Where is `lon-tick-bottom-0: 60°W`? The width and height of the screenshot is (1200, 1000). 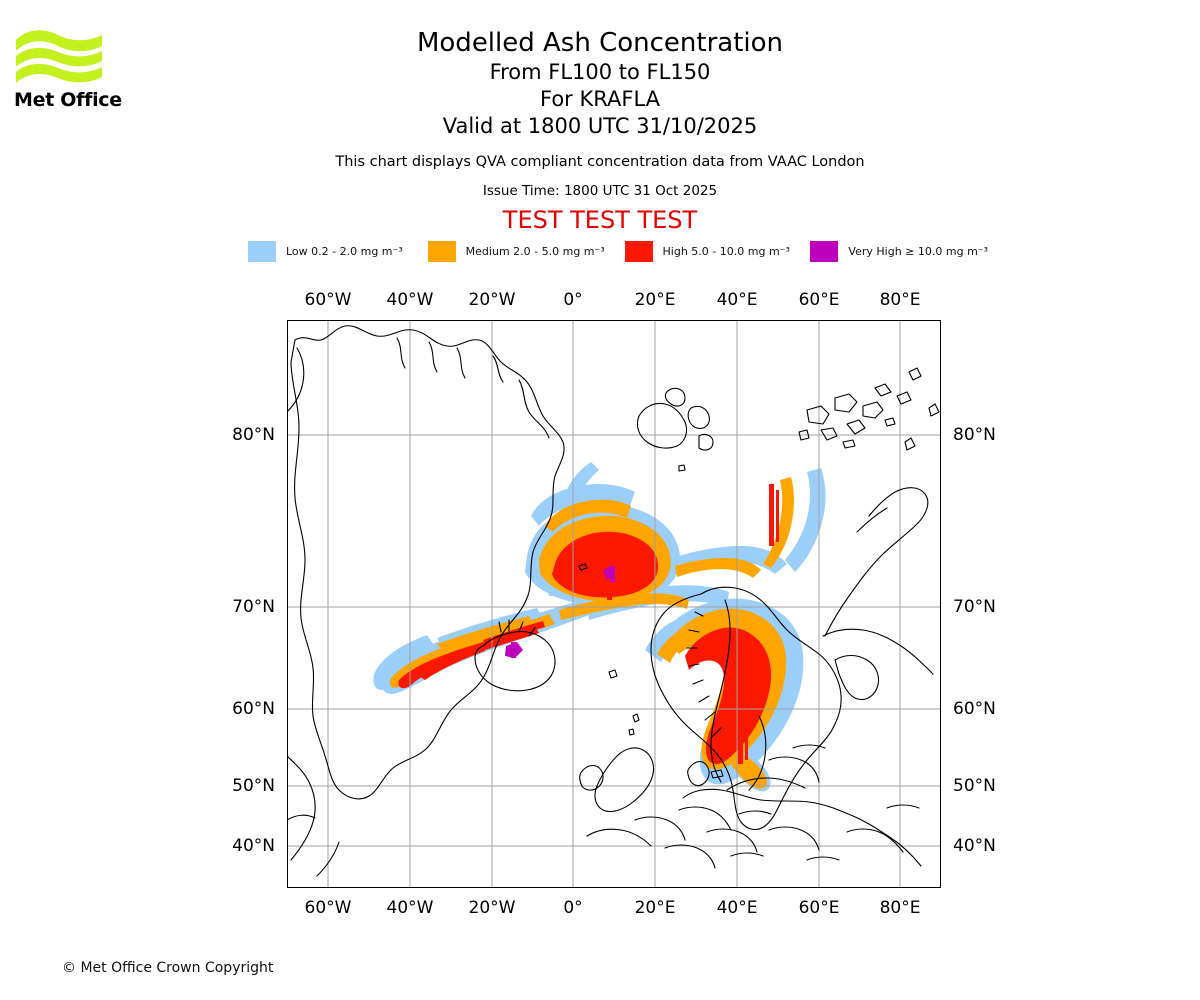
lon-tick-bottom-0: 60°W is located at coordinates (328, 908).